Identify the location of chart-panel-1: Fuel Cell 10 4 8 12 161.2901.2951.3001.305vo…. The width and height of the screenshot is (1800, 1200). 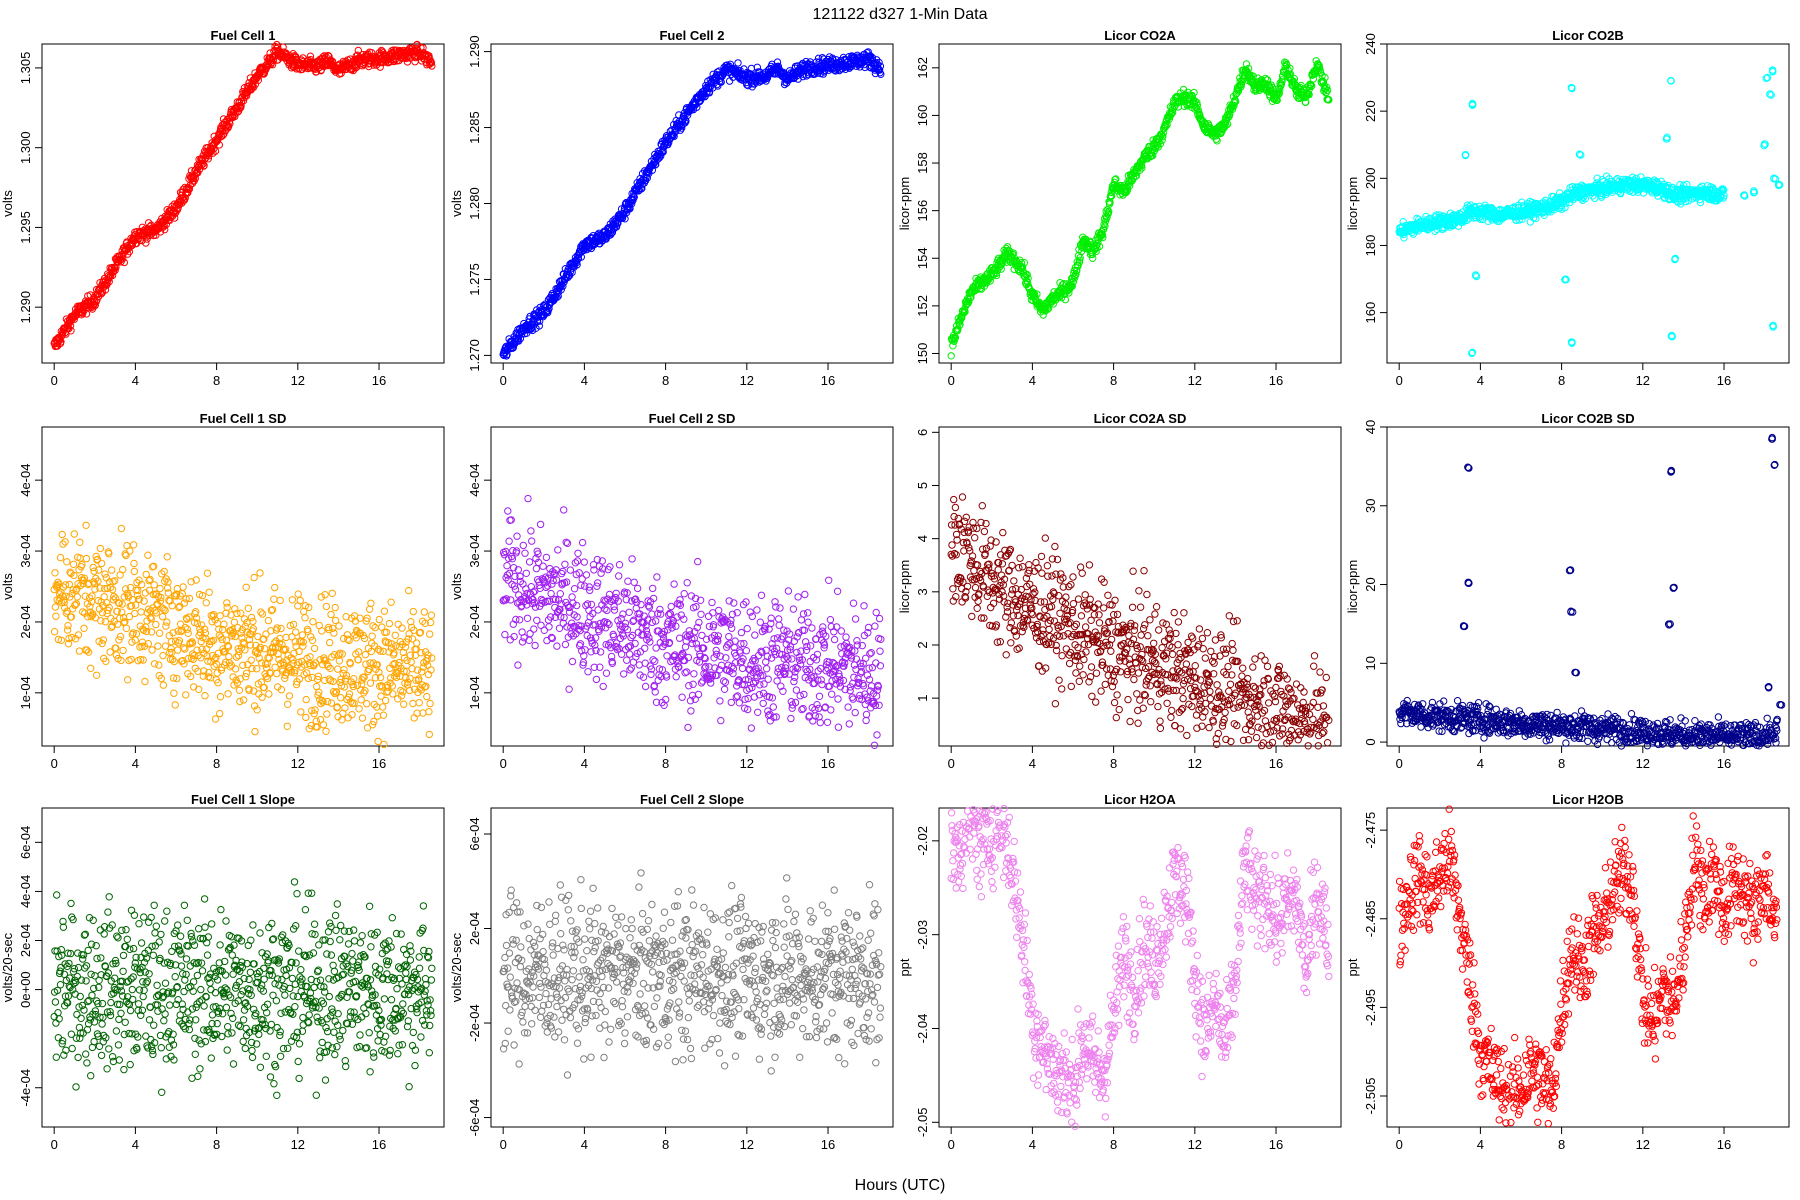
(222, 208).